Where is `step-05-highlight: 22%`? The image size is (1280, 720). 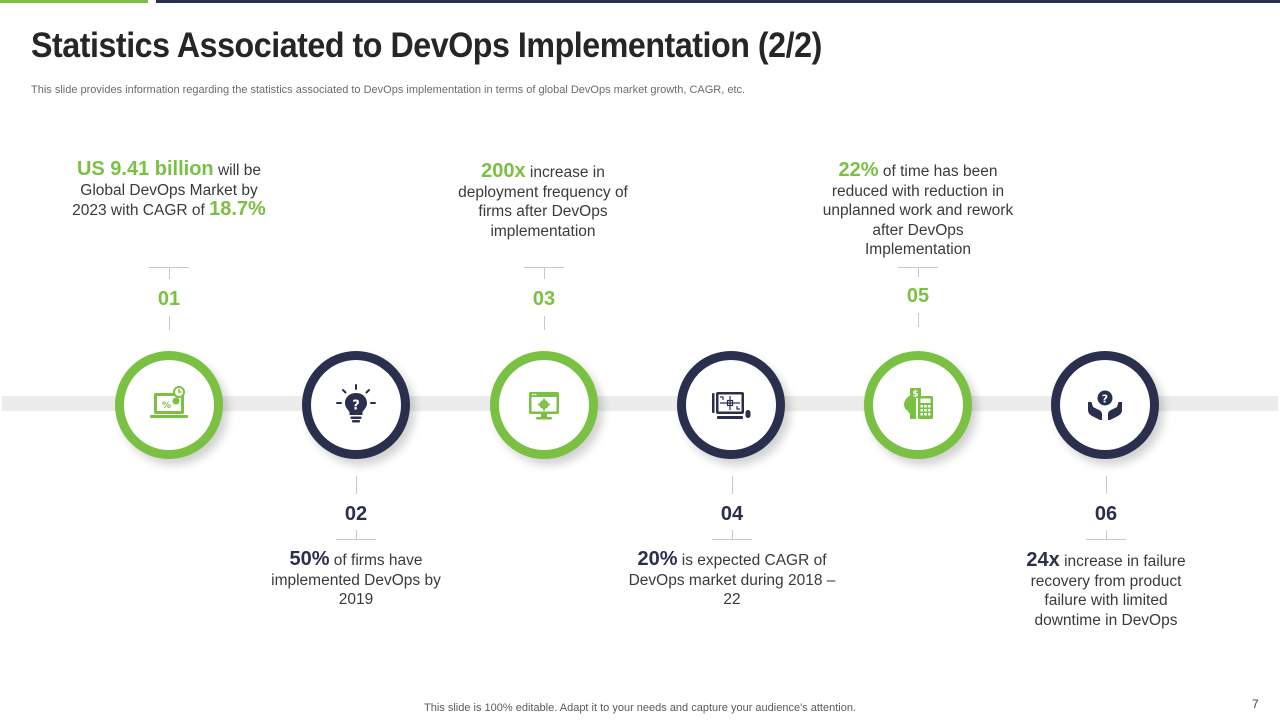
step-05-highlight: 22% is located at coordinates (858, 170).